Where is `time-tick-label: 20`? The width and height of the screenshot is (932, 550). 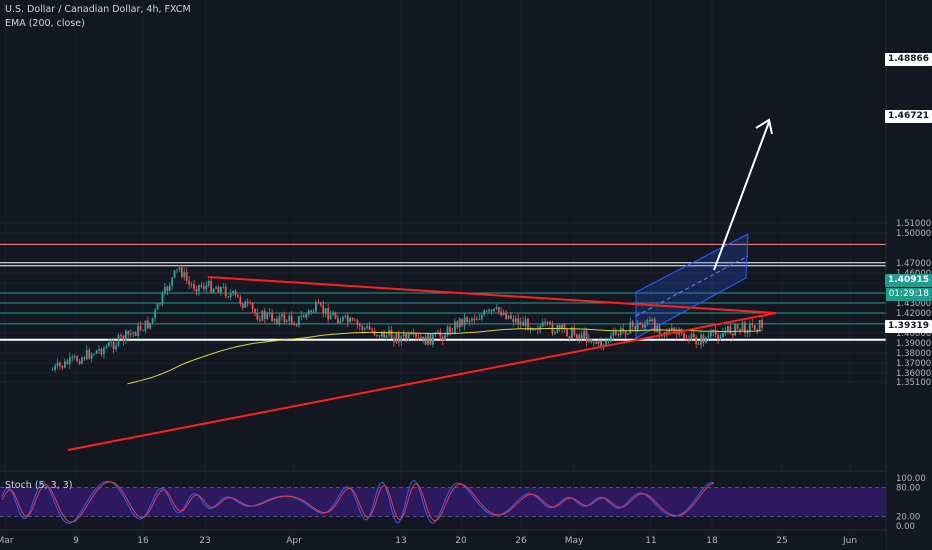 time-tick-label: 20 is located at coordinates (461, 541).